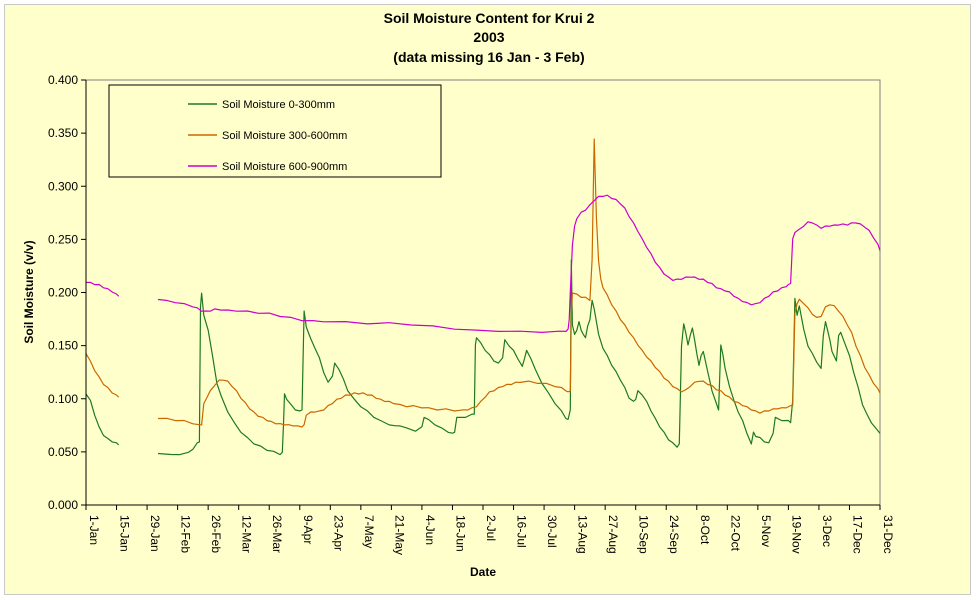 The width and height of the screenshot is (977, 600). I want to click on x-tick-label: 5-Nov, so click(766, 531).